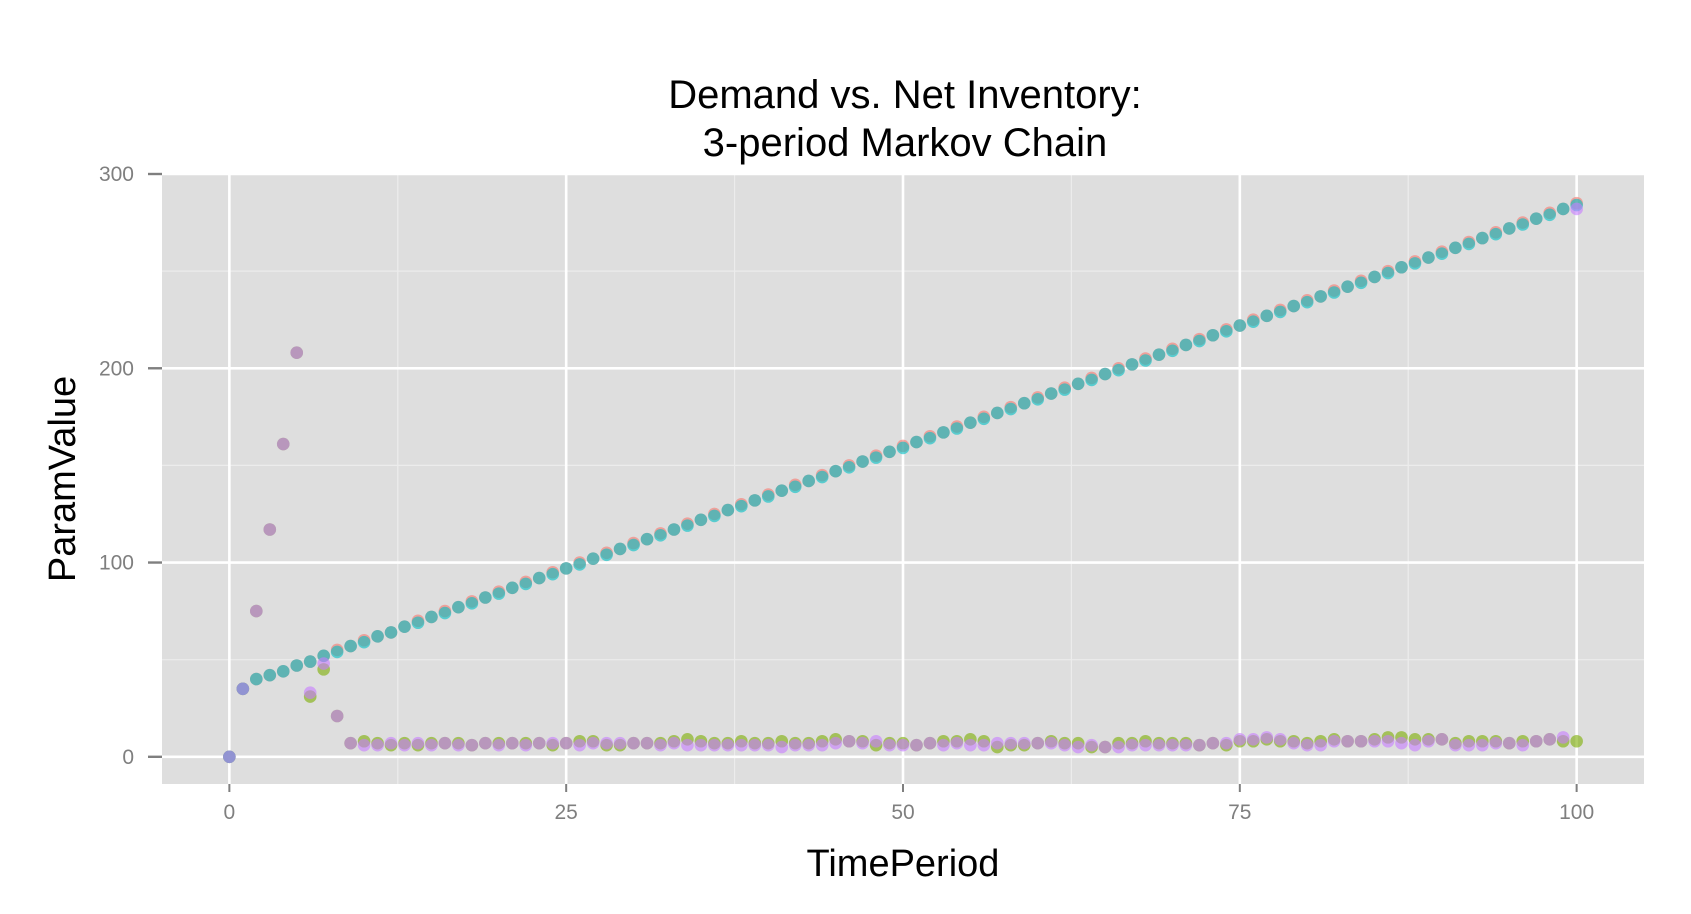 This screenshot has width=1691, height=914. Describe the element at coordinates (116, 368) in the screenshot. I see `y-tick-label: 200` at that location.